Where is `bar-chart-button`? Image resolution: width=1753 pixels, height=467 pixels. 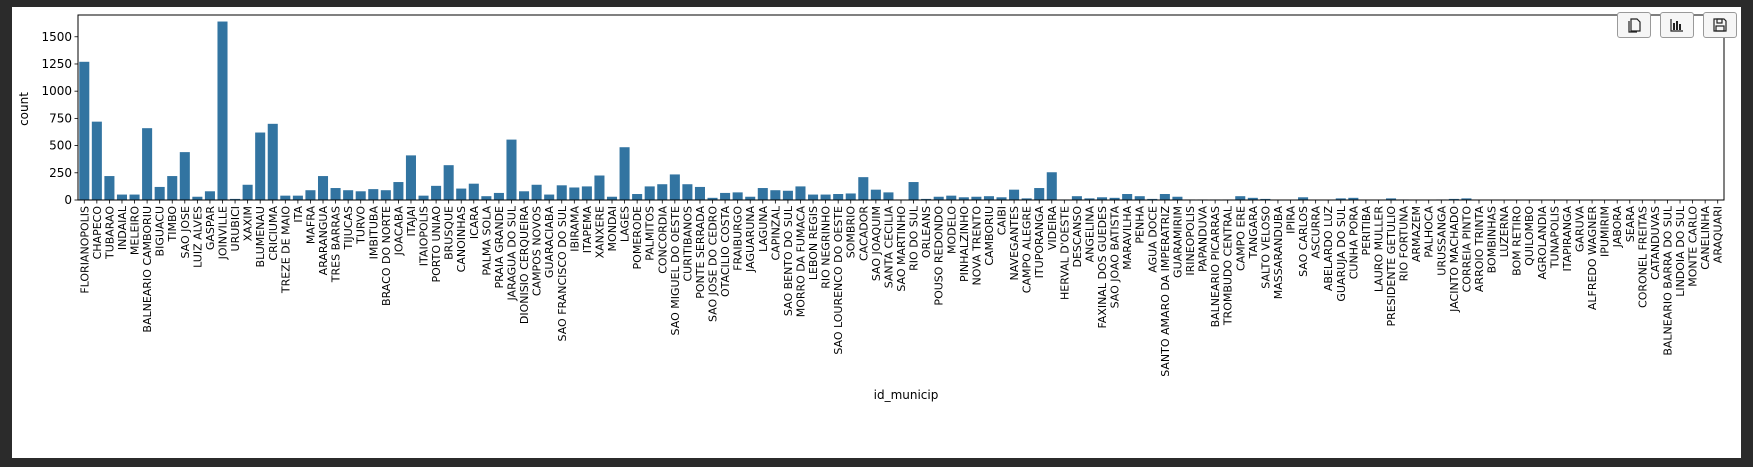
bar-chart-button is located at coordinates (1677, 25).